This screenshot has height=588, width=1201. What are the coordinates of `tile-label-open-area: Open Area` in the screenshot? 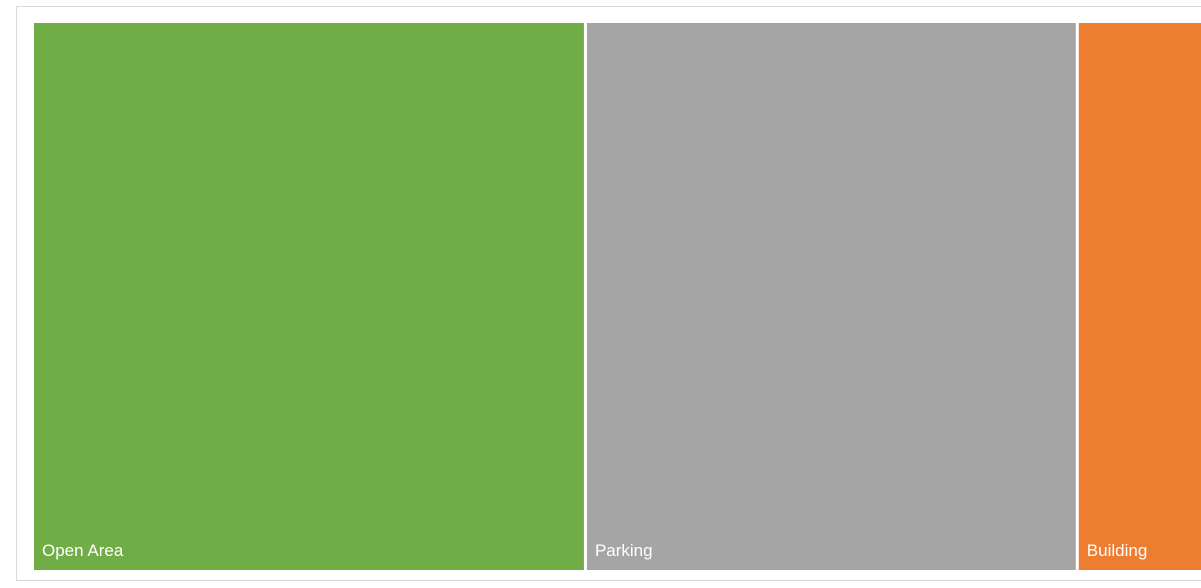 It's located at (83, 550).